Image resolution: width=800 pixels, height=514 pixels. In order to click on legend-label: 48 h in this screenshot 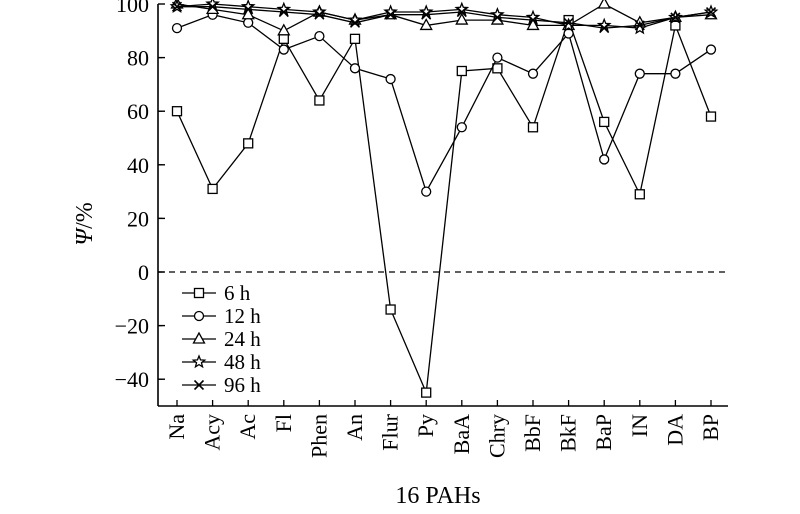, I will do `click(242, 362)`.